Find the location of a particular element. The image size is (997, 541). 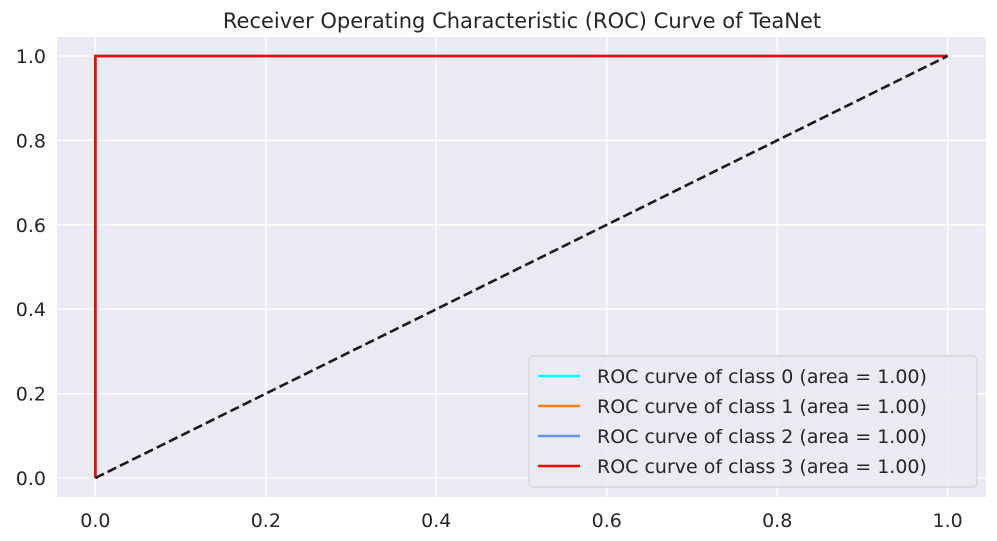

legend-box is located at coordinates (753, 421).